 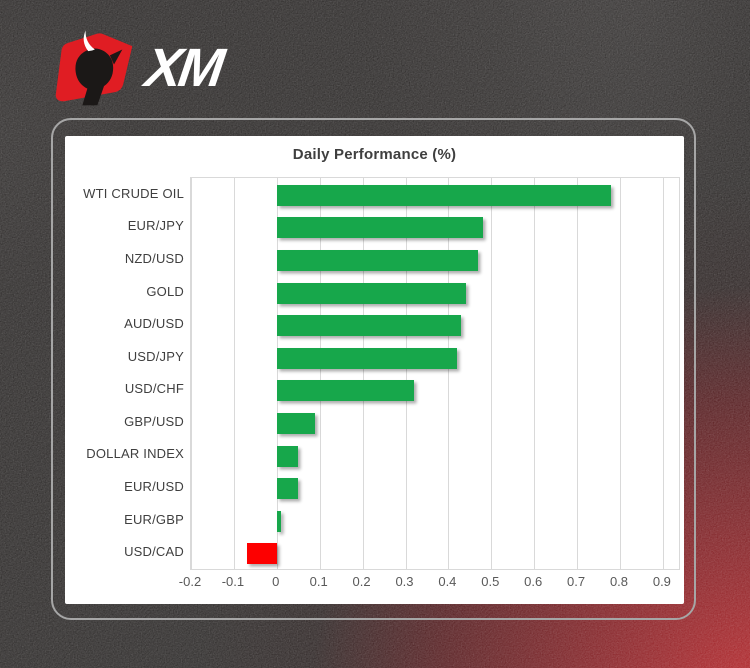 I want to click on category-label-wti-crude-oil: WTI CRUDE OIL, so click(x=133, y=193).